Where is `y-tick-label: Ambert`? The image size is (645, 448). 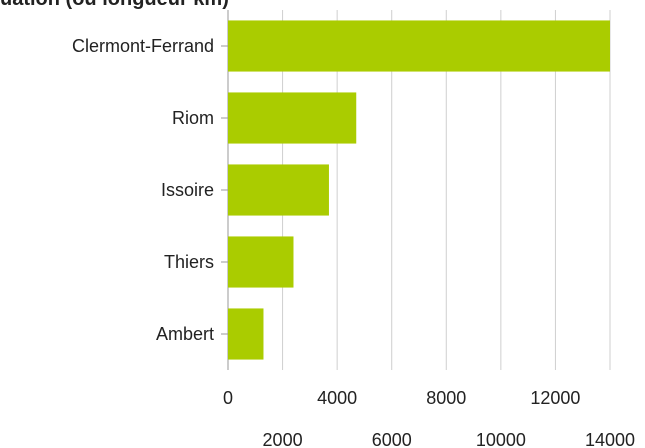 y-tick-label: Ambert is located at coordinates (185, 334).